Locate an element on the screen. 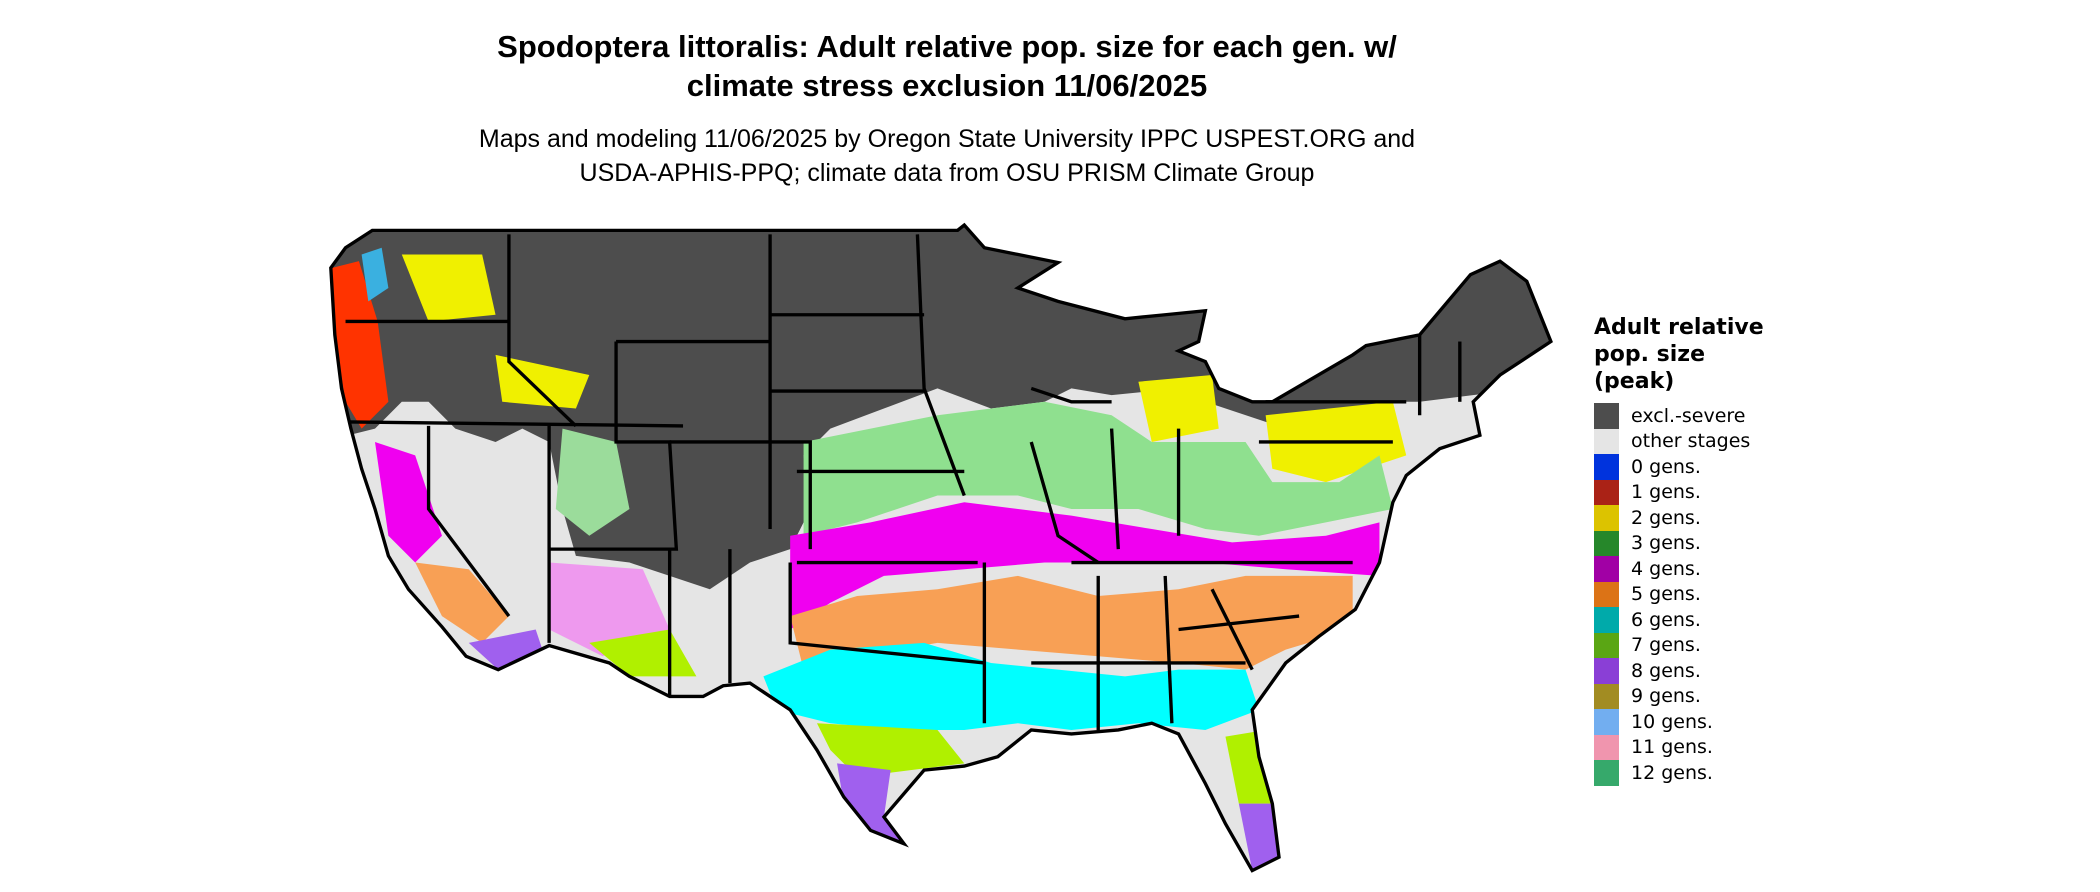 The width and height of the screenshot is (2100, 892). legend-item: 2 gens. is located at coordinates (1679, 518).